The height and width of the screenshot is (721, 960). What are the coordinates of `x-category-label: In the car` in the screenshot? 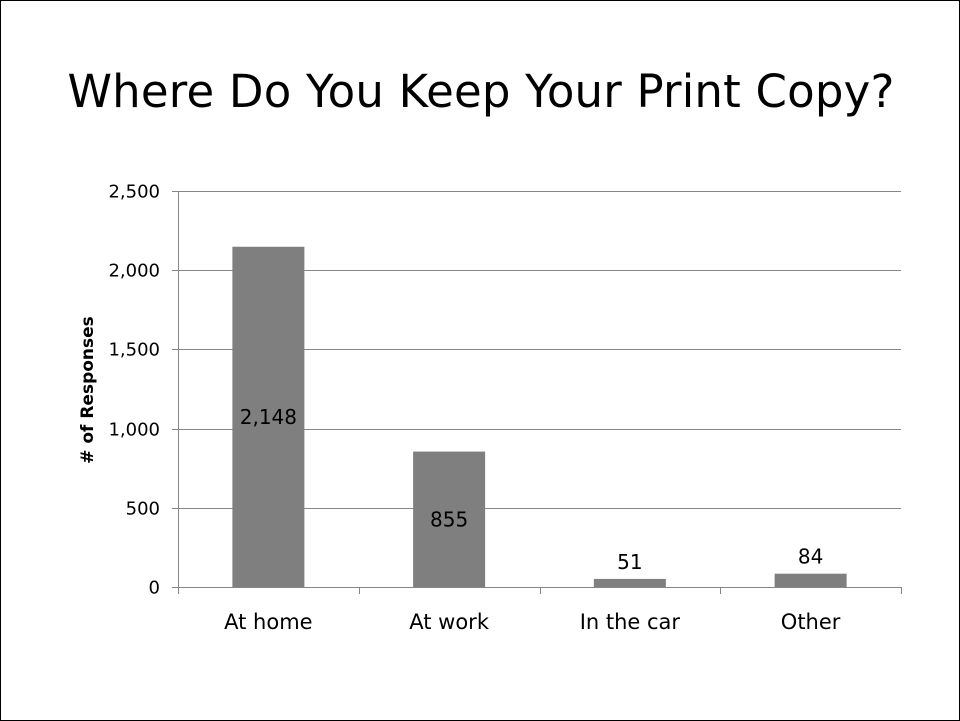 It's located at (630, 622).